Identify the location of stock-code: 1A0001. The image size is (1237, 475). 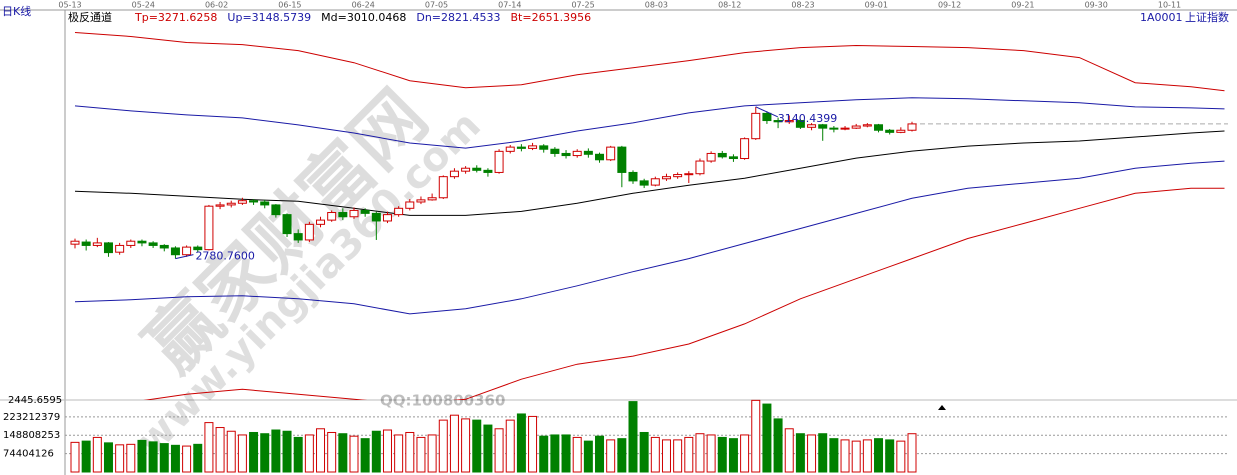
(1161, 17).